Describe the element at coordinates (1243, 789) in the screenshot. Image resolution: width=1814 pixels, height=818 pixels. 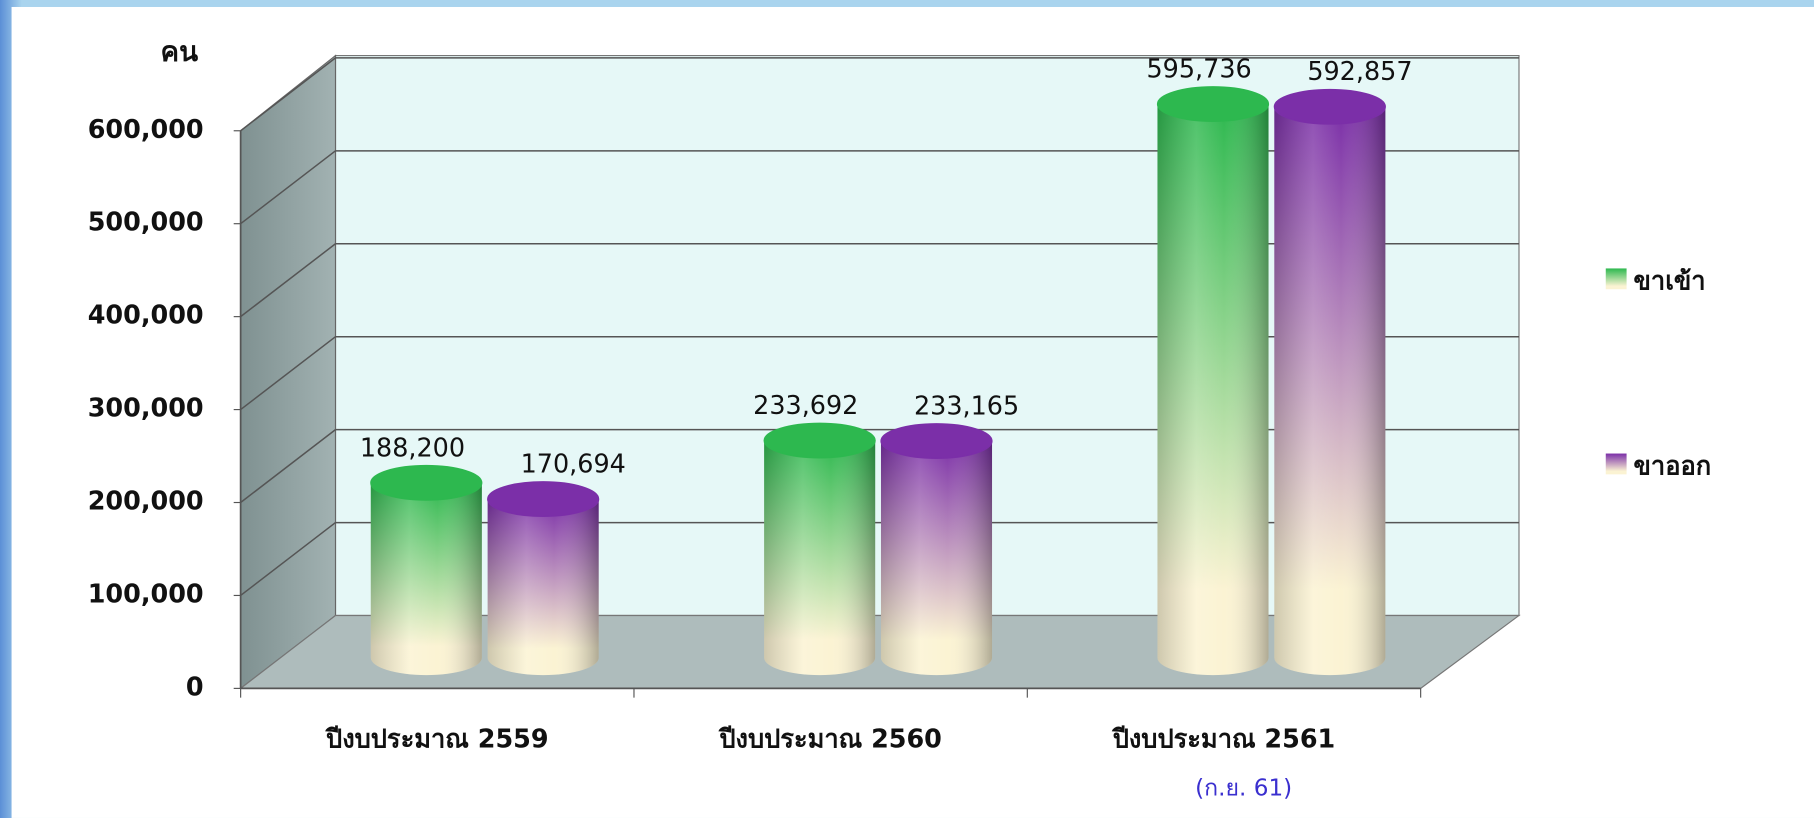
I see `annotation: (ก.ย. 61)` at that location.